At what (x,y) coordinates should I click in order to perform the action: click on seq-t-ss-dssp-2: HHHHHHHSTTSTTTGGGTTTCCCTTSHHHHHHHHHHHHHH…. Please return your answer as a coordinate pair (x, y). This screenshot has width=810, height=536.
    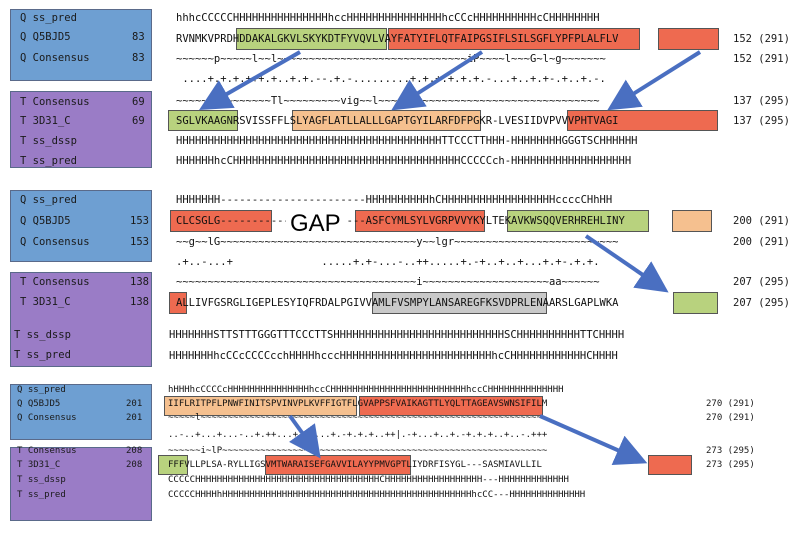
    Looking at the image, I should click on (397, 335).